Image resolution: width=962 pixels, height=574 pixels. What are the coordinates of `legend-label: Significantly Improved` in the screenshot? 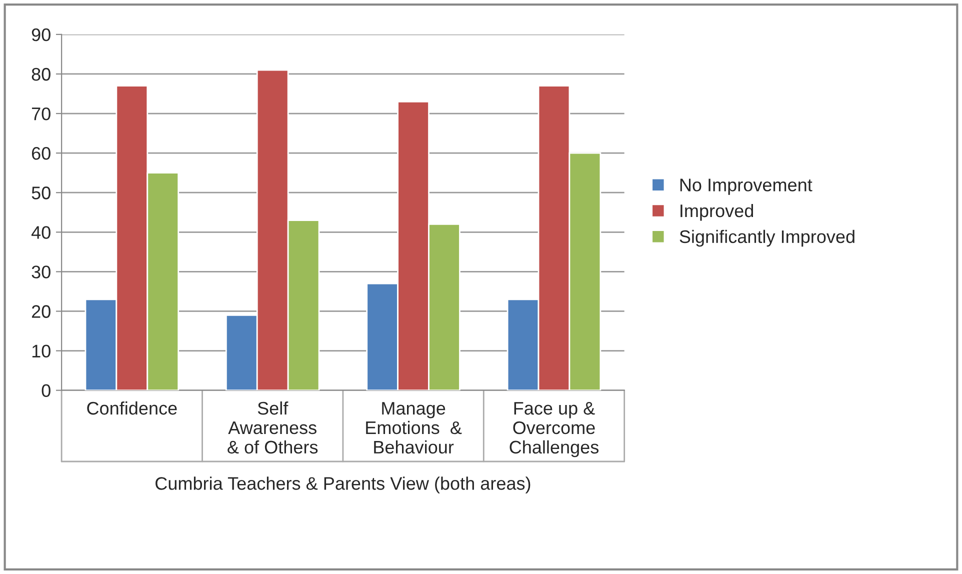 It's located at (767, 238).